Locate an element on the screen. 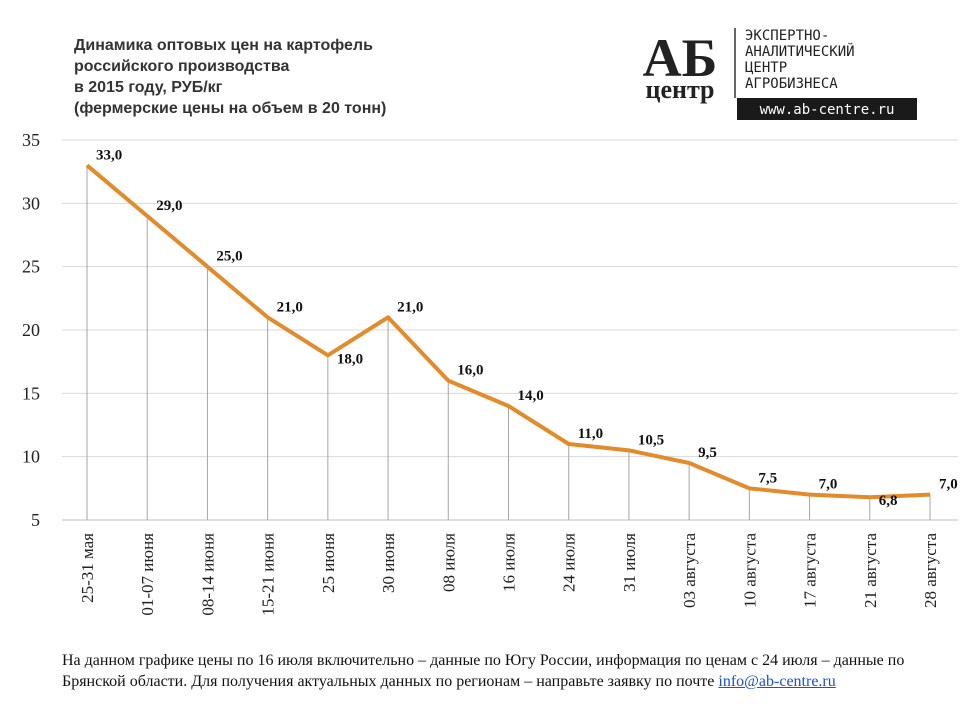 This screenshot has height=720, width=960. x-tick-label: 30 июня is located at coordinates (388, 563).